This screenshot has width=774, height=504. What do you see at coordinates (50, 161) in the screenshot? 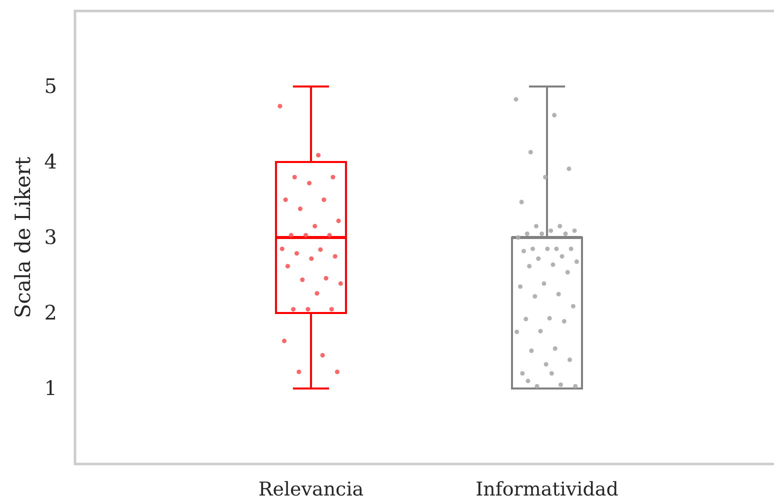
I see `y-tick-label: 4` at bounding box center [50, 161].